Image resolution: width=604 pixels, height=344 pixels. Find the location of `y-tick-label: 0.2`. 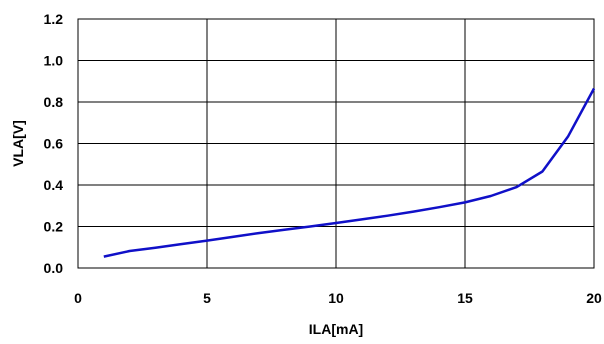

y-tick-label: 0.2 is located at coordinates (54, 227).